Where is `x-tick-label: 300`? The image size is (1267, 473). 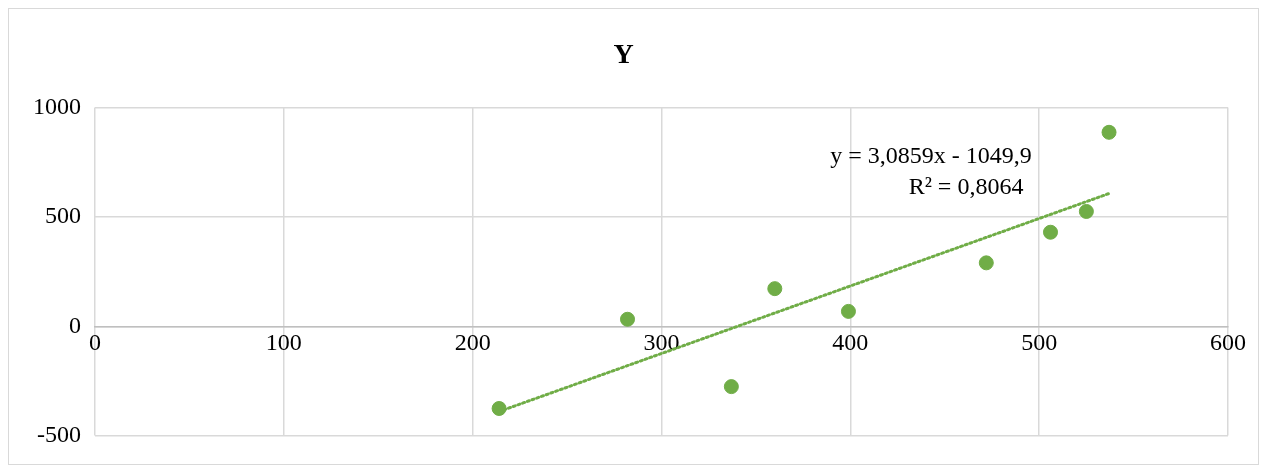
x-tick-label: 300 is located at coordinates (661, 341).